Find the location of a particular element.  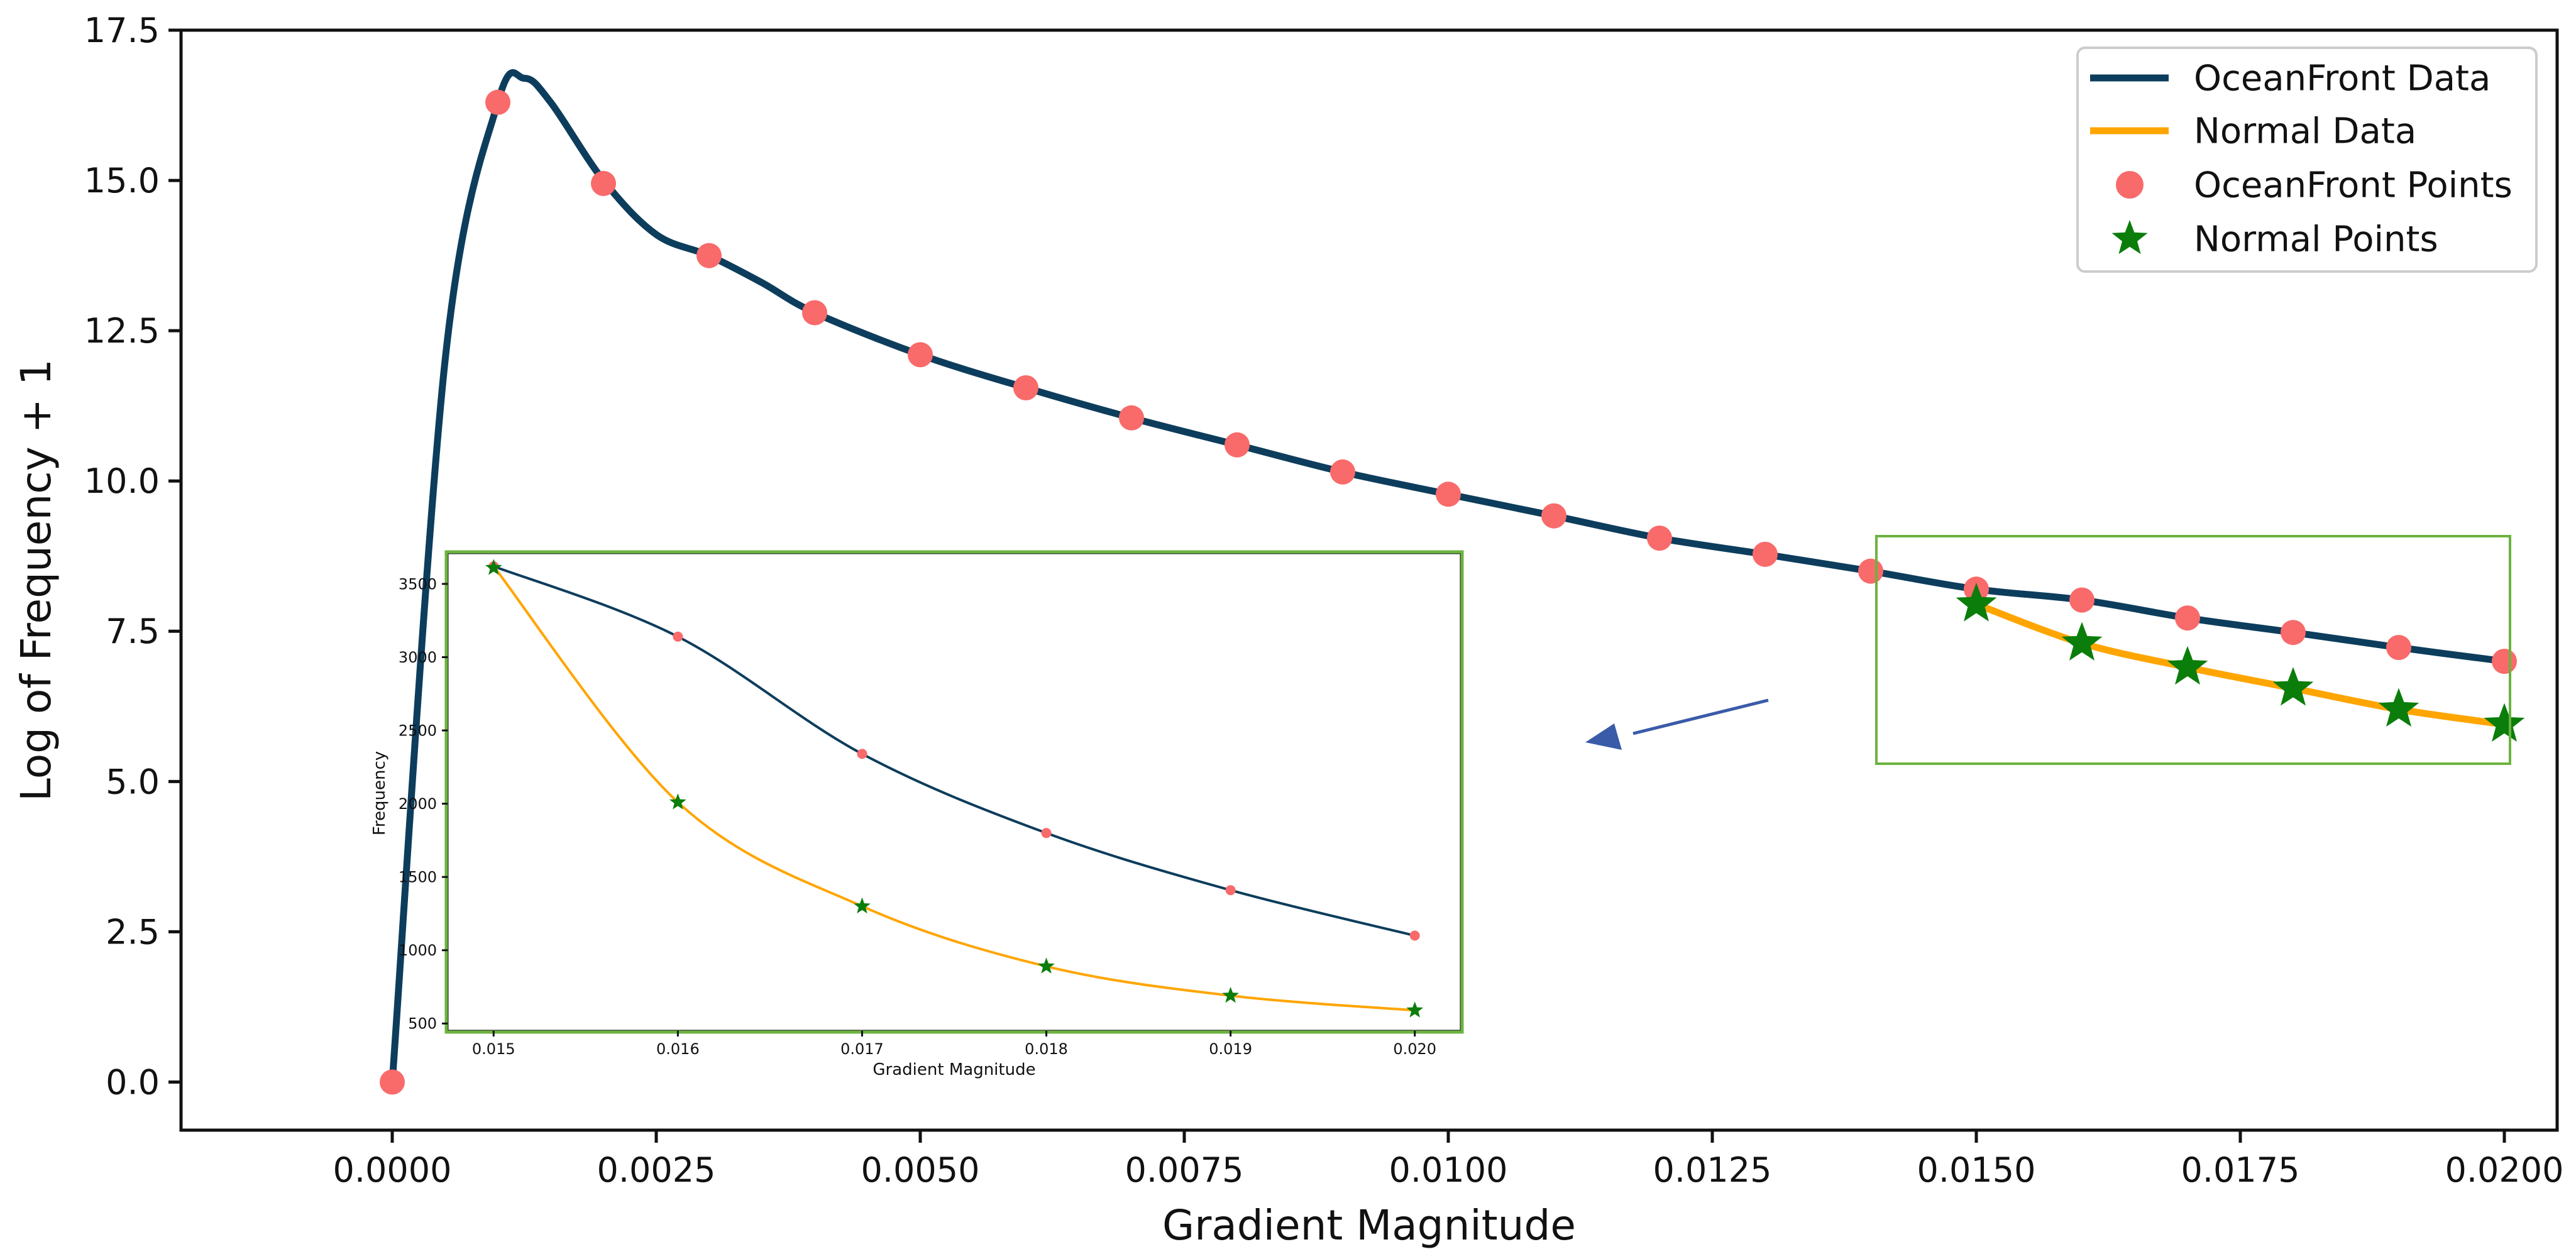

inset-x-tick-label: 0.016 is located at coordinates (678, 1049).